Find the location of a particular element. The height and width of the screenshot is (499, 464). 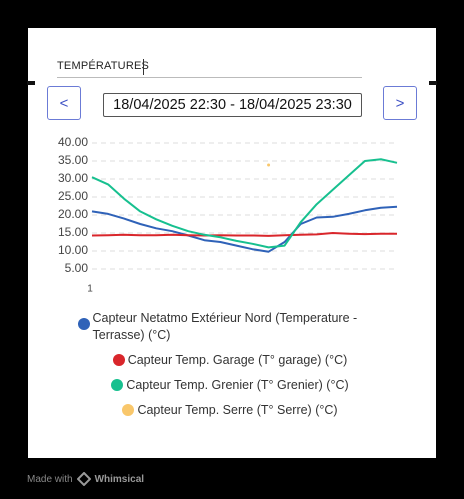

y-tick-label: 25.00 is located at coordinates (73, 196).